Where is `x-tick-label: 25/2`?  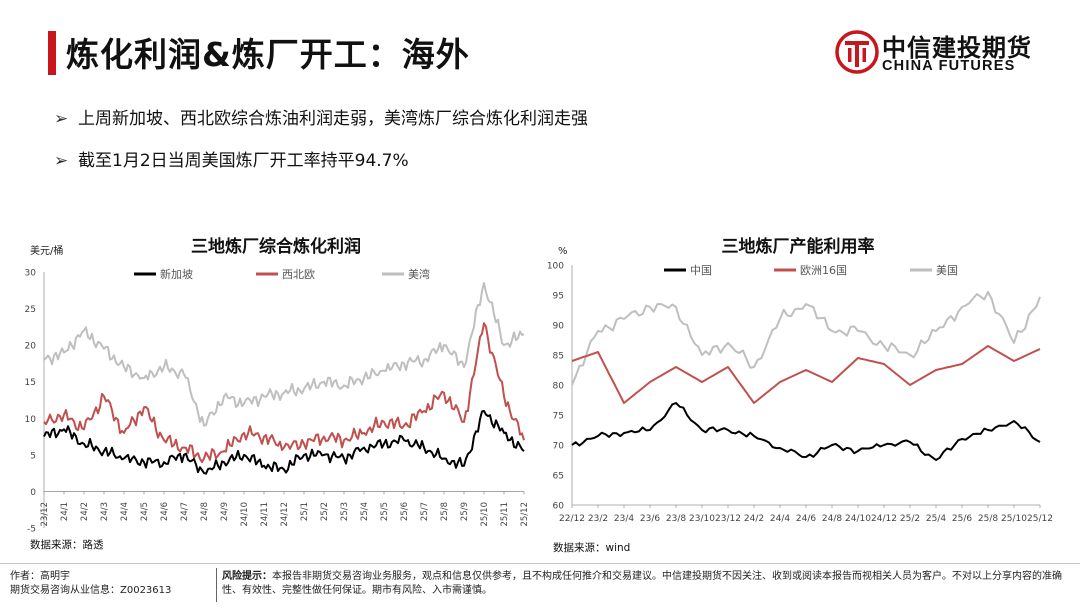
x-tick-label: 25/2 is located at coordinates (910, 519).